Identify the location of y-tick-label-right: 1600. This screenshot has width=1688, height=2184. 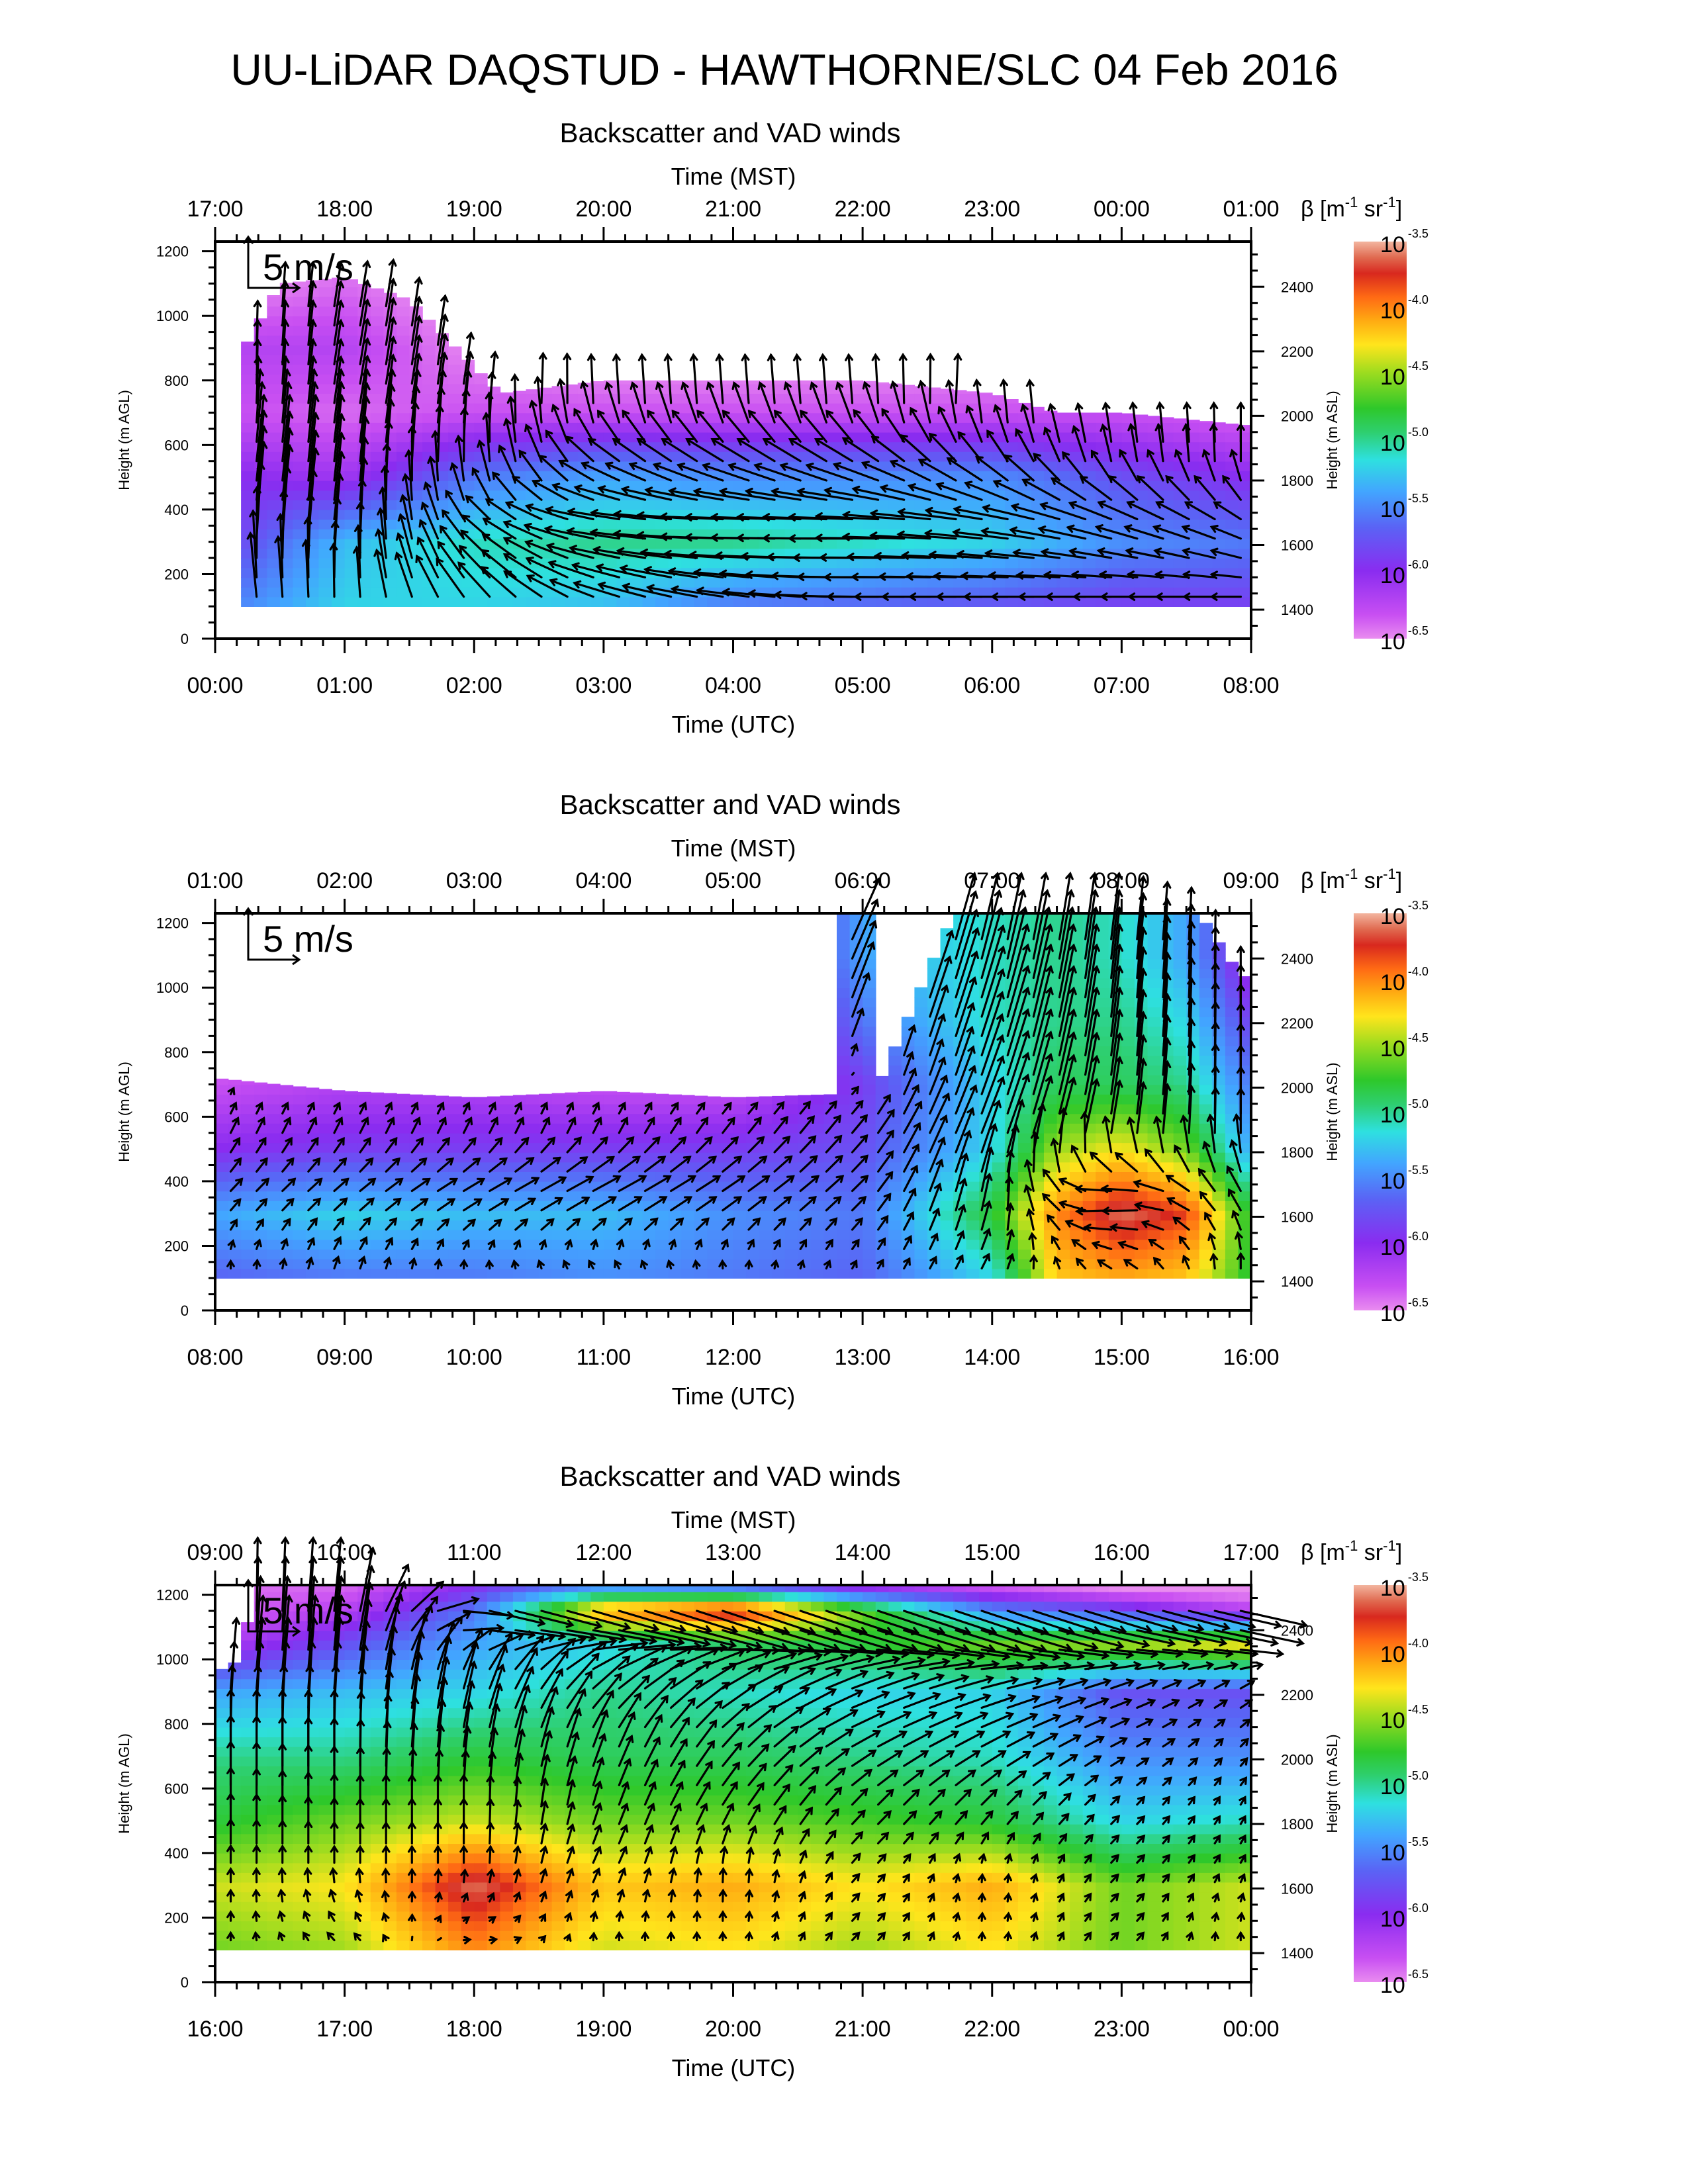
(1297, 545).